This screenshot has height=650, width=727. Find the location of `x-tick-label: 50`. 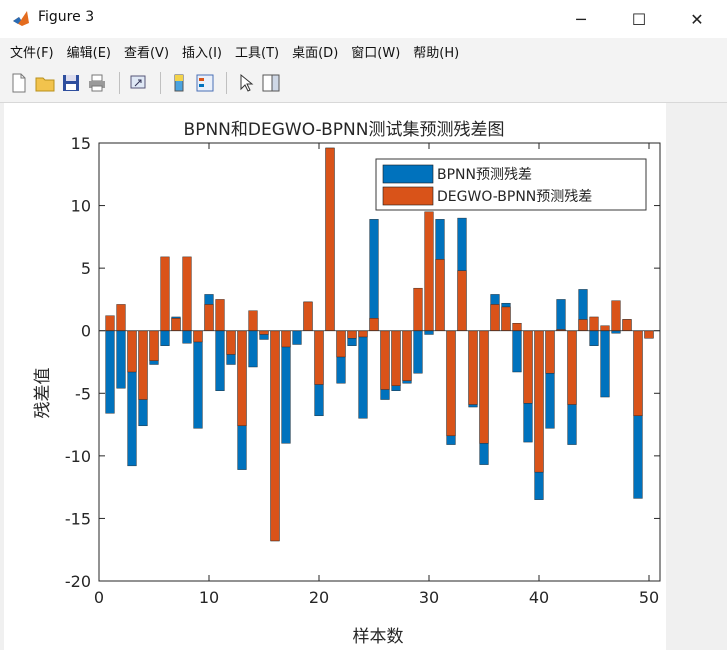

x-tick-label: 50 is located at coordinates (649, 597).